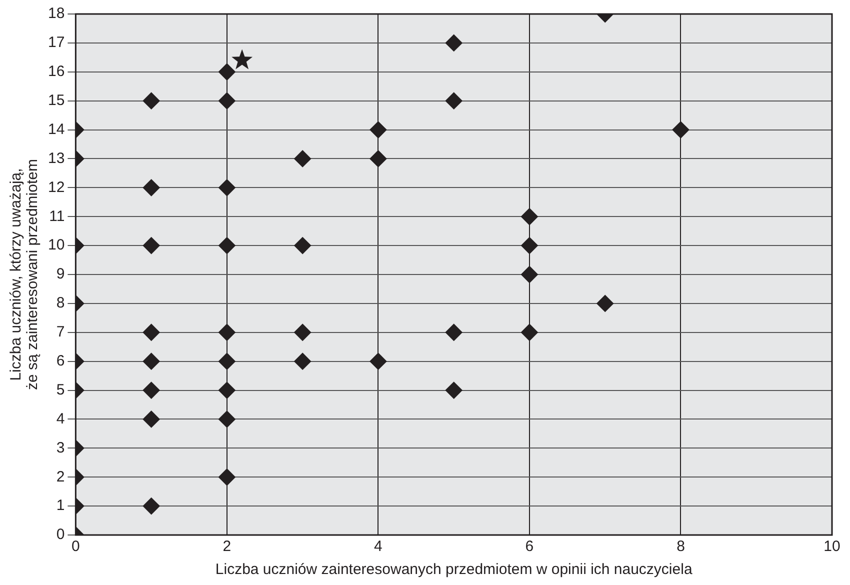 The height and width of the screenshot is (585, 850). Describe the element at coordinates (378, 547) in the screenshot. I see `x-tick-label: 4` at that location.